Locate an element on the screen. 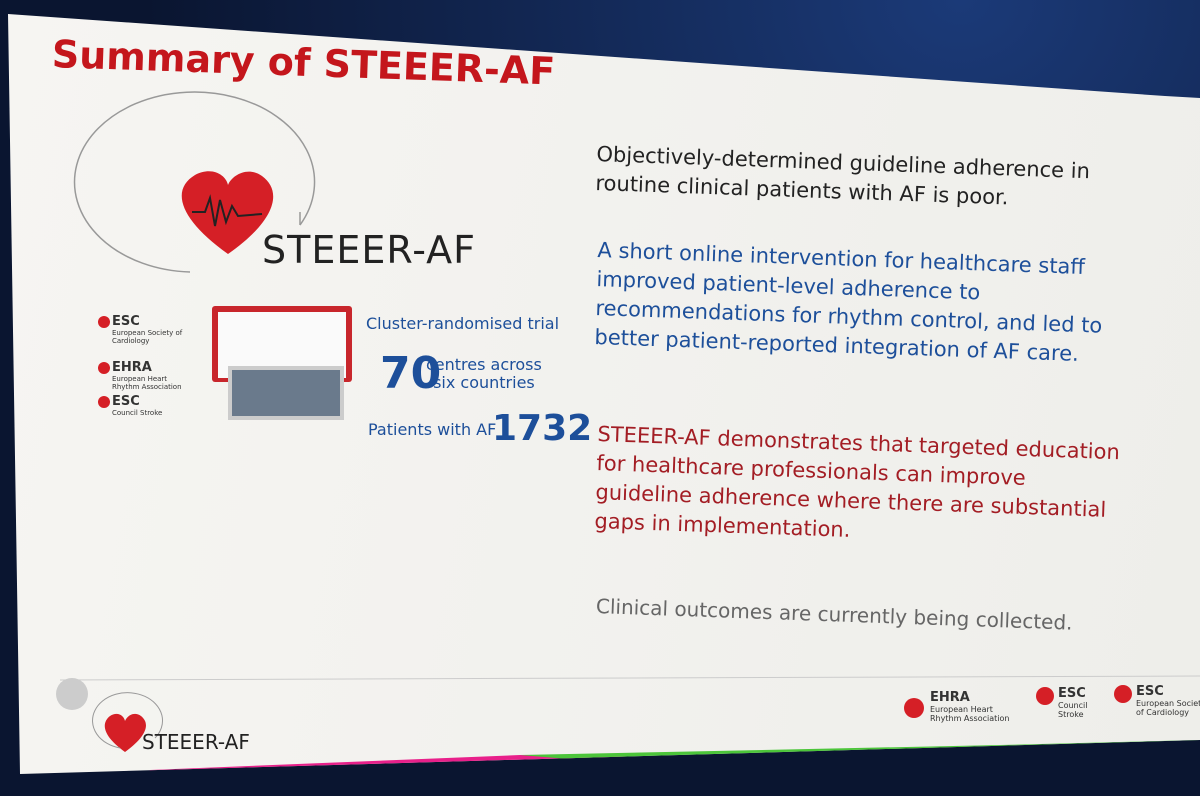 The image size is (1200, 796). logo-arc is located at coordinates (194, 182).